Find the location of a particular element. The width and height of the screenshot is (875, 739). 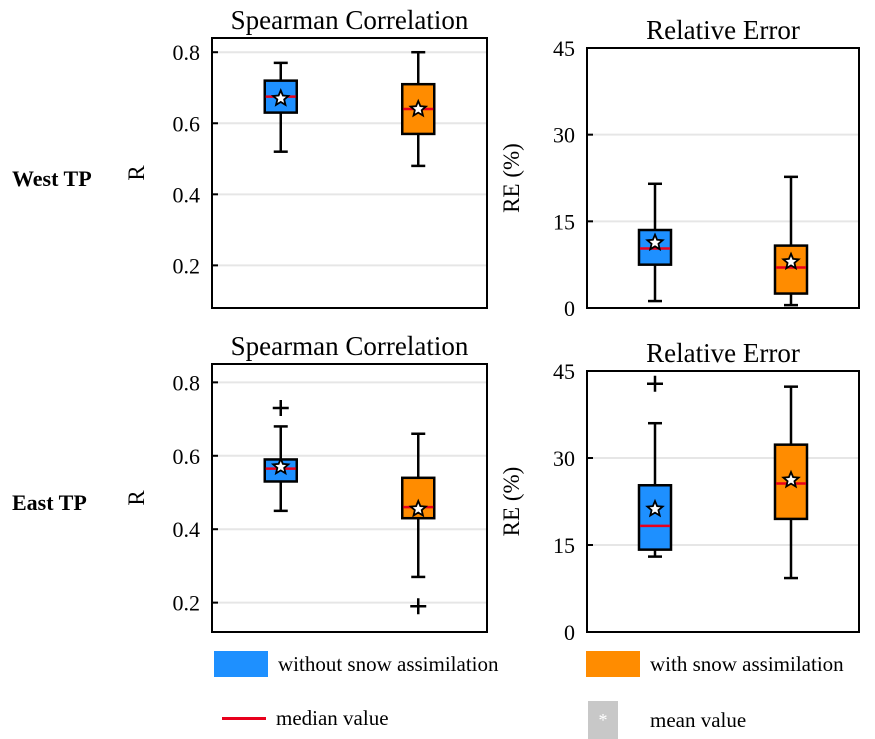

panel4-tick-label: 30 is located at coordinates (564, 458).